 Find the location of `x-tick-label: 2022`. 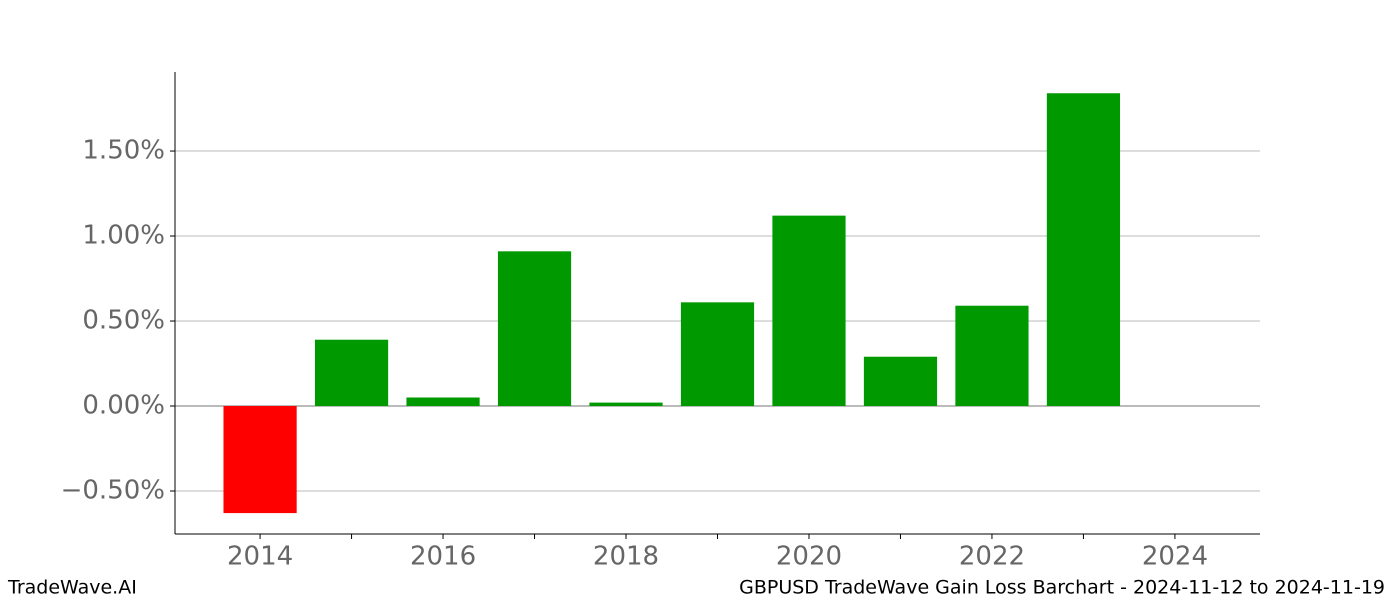

x-tick-label: 2022 is located at coordinates (992, 557).